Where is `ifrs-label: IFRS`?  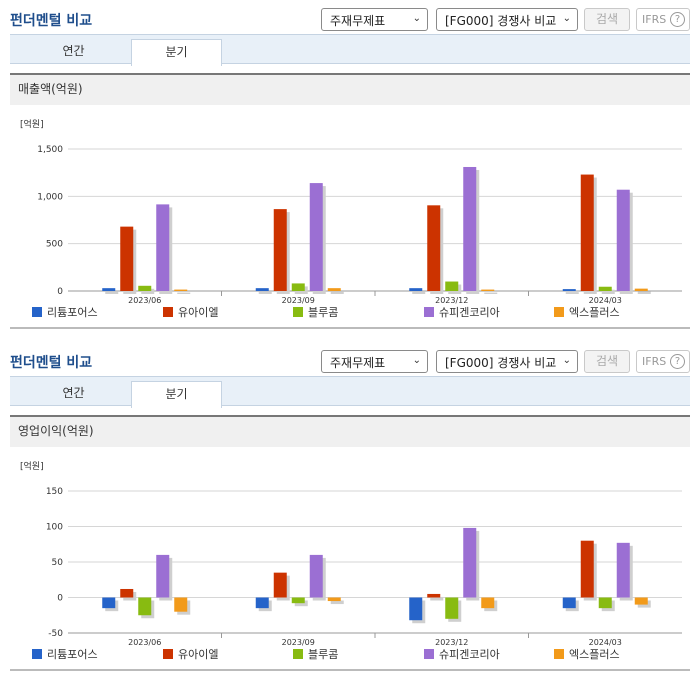
ifrs-label: IFRS is located at coordinates (654, 361).